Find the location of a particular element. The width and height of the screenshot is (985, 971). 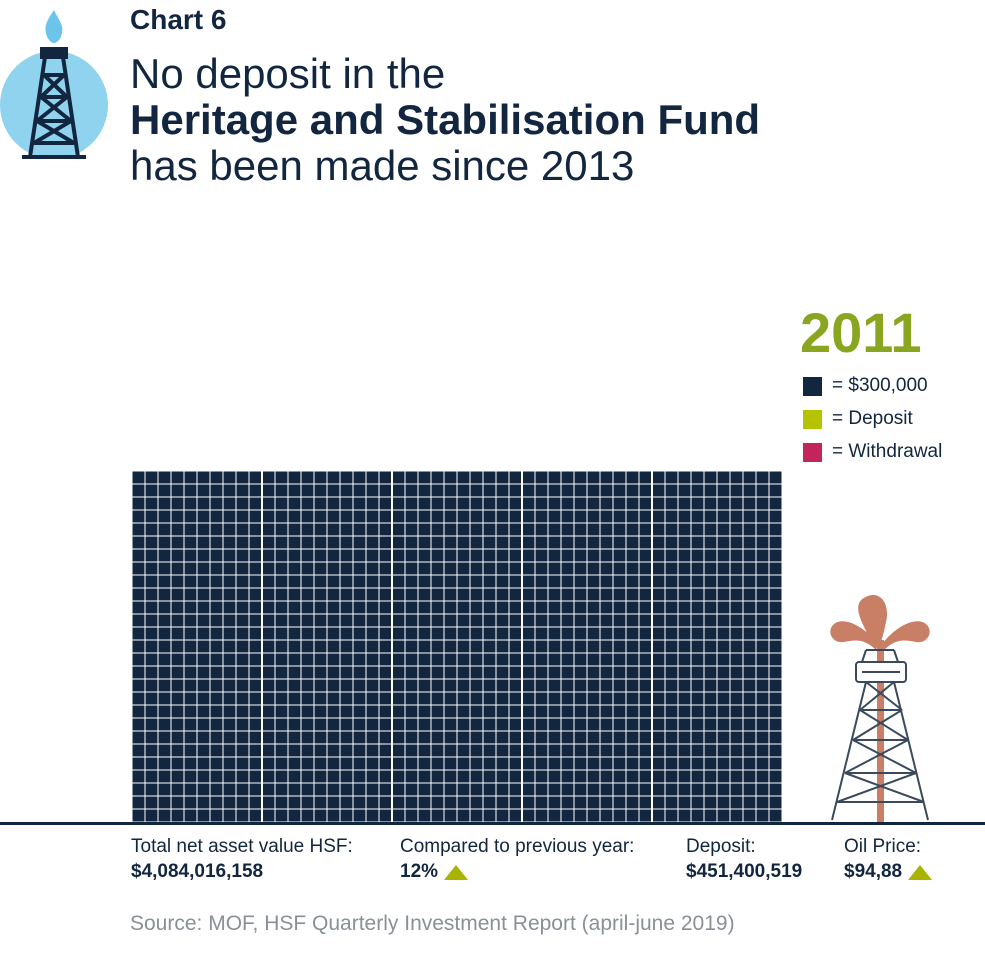

waffle-gridlines is located at coordinates (457, 646).